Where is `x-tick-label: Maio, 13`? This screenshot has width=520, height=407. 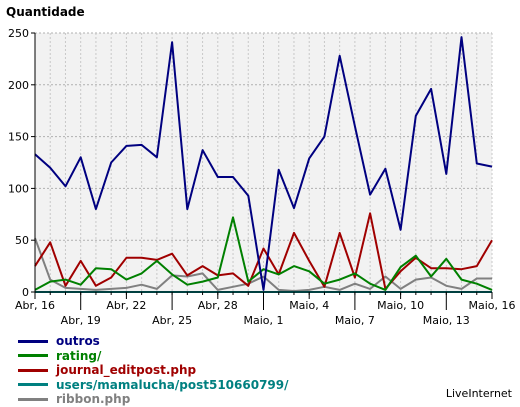 x-tick-label: Maio, 13 is located at coordinates (446, 320).